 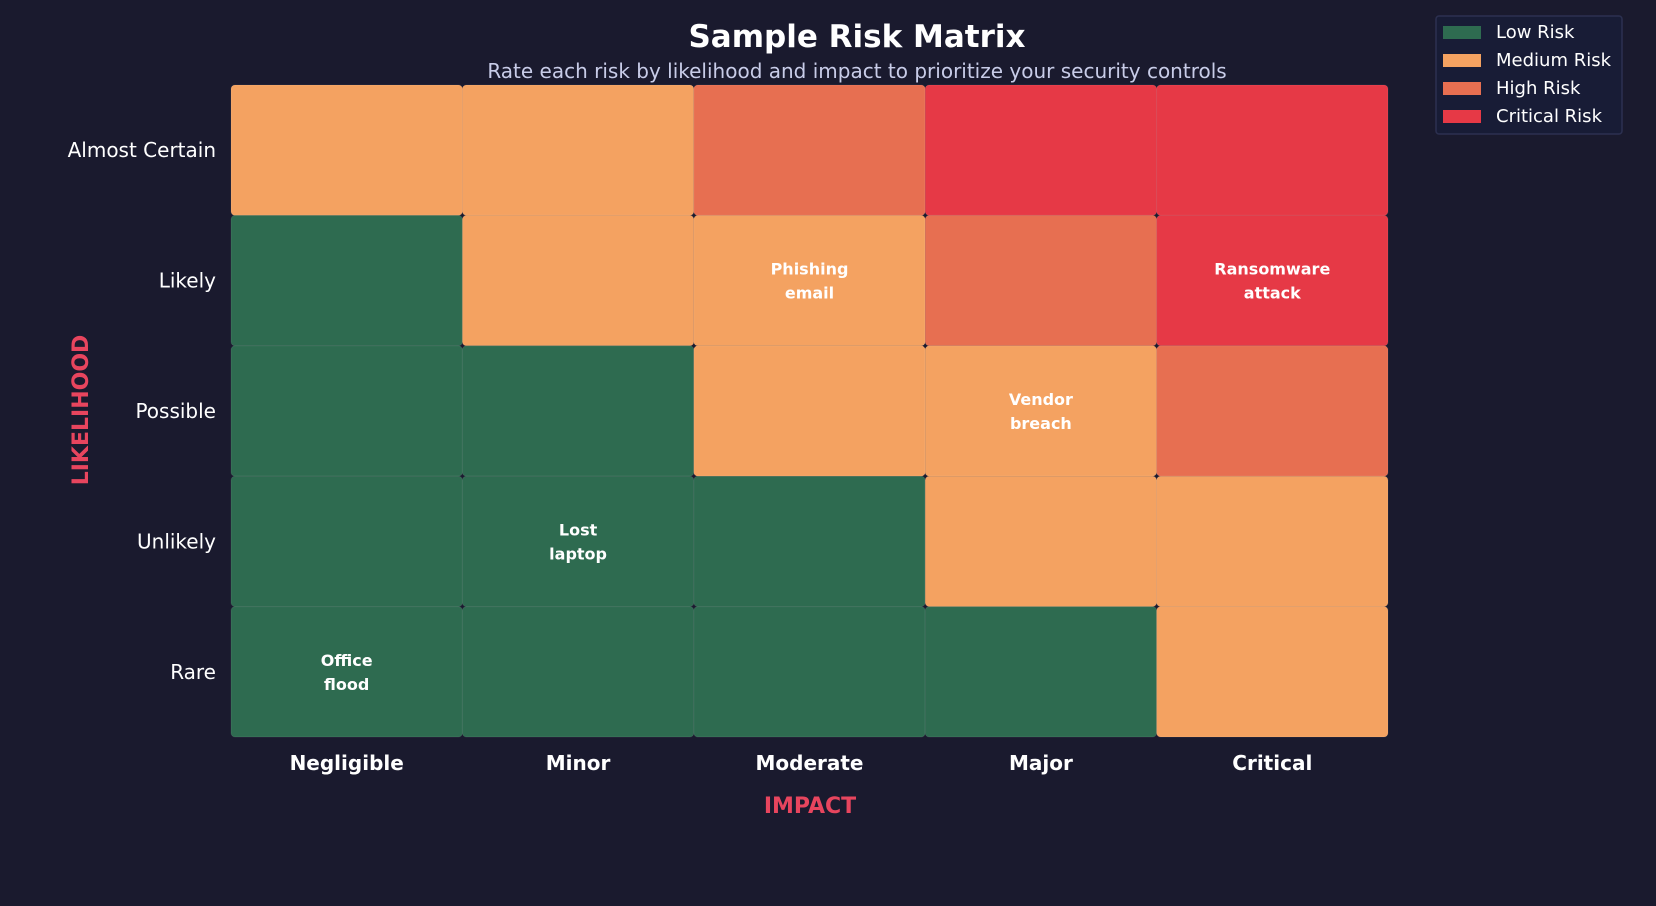 I want to click on legend-box, so click(x=1529, y=75).